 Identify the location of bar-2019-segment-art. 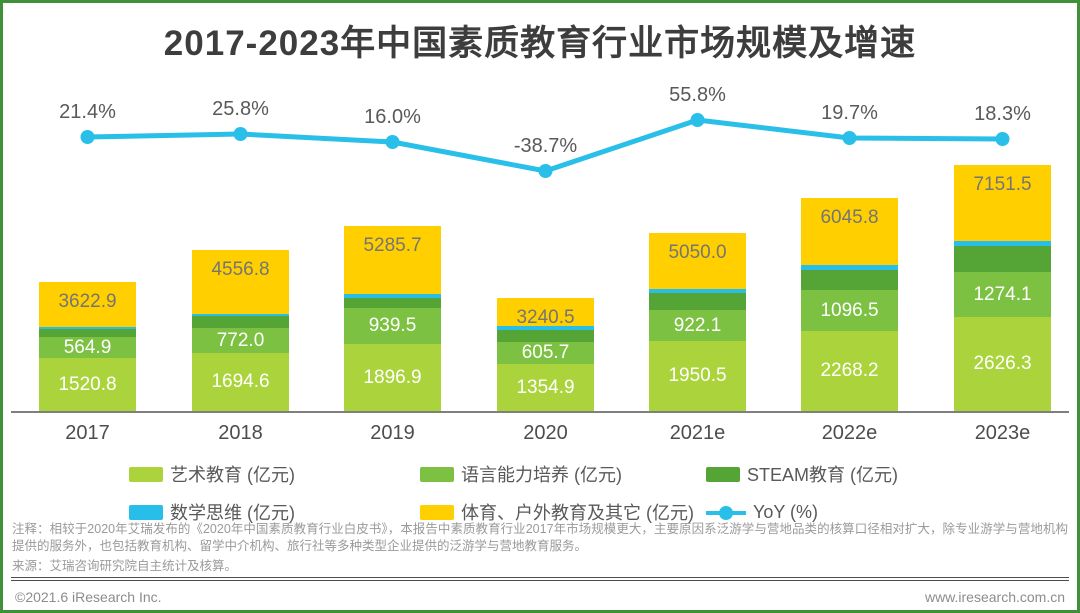
(392, 377).